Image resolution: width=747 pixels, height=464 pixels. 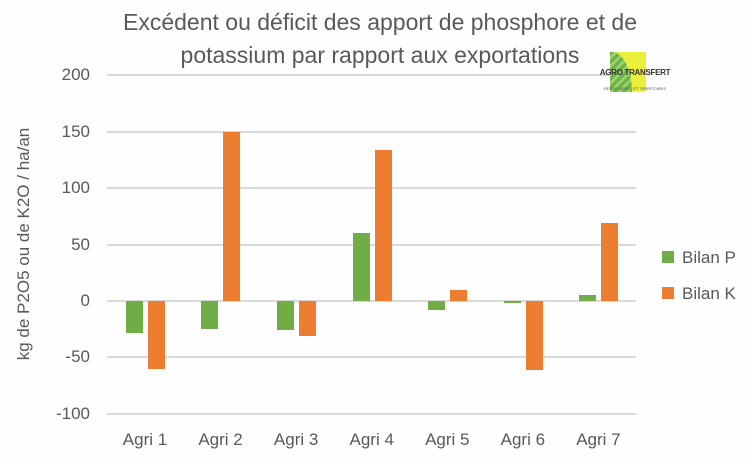 I want to click on legend-swatch-k, so click(x=668, y=292).